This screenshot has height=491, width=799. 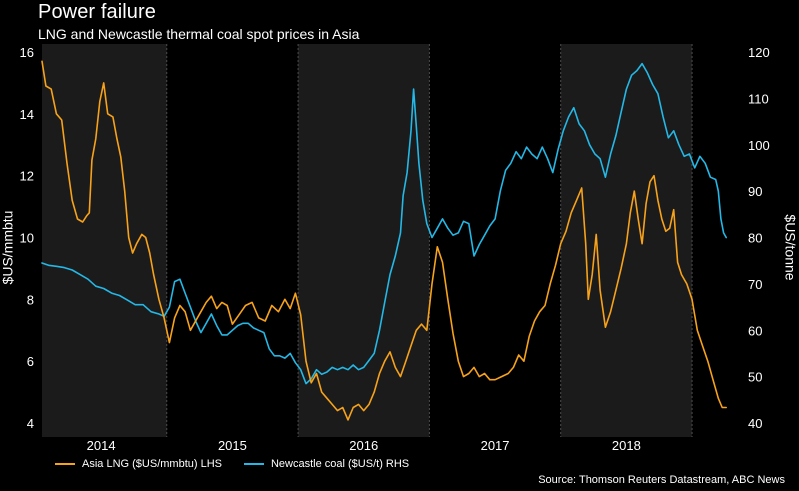 I want to click on right-tick-label: 70, so click(x=755, y=284).